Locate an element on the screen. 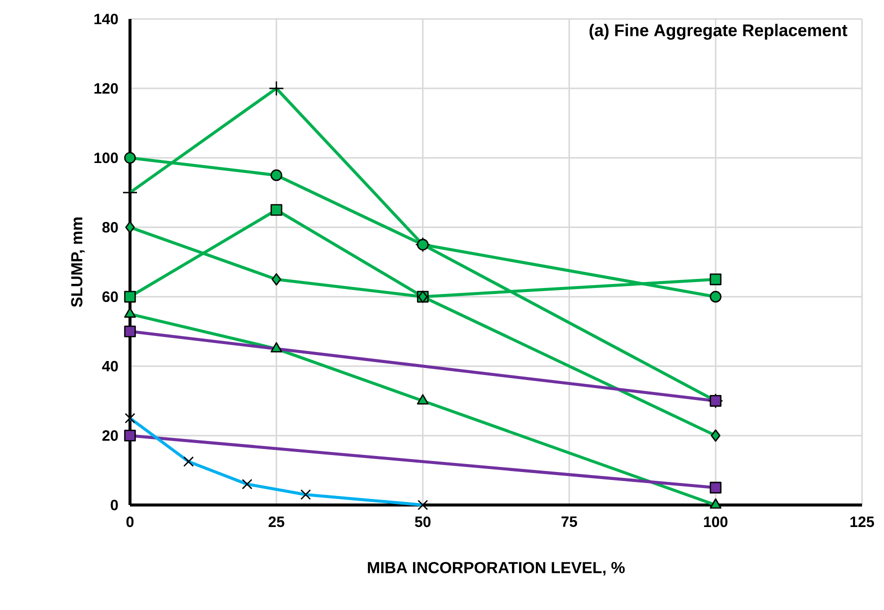 Image resolution: width=884 pixels, height=610 pixels. y-tick-label: 140 is located at coordinates (106, 19).